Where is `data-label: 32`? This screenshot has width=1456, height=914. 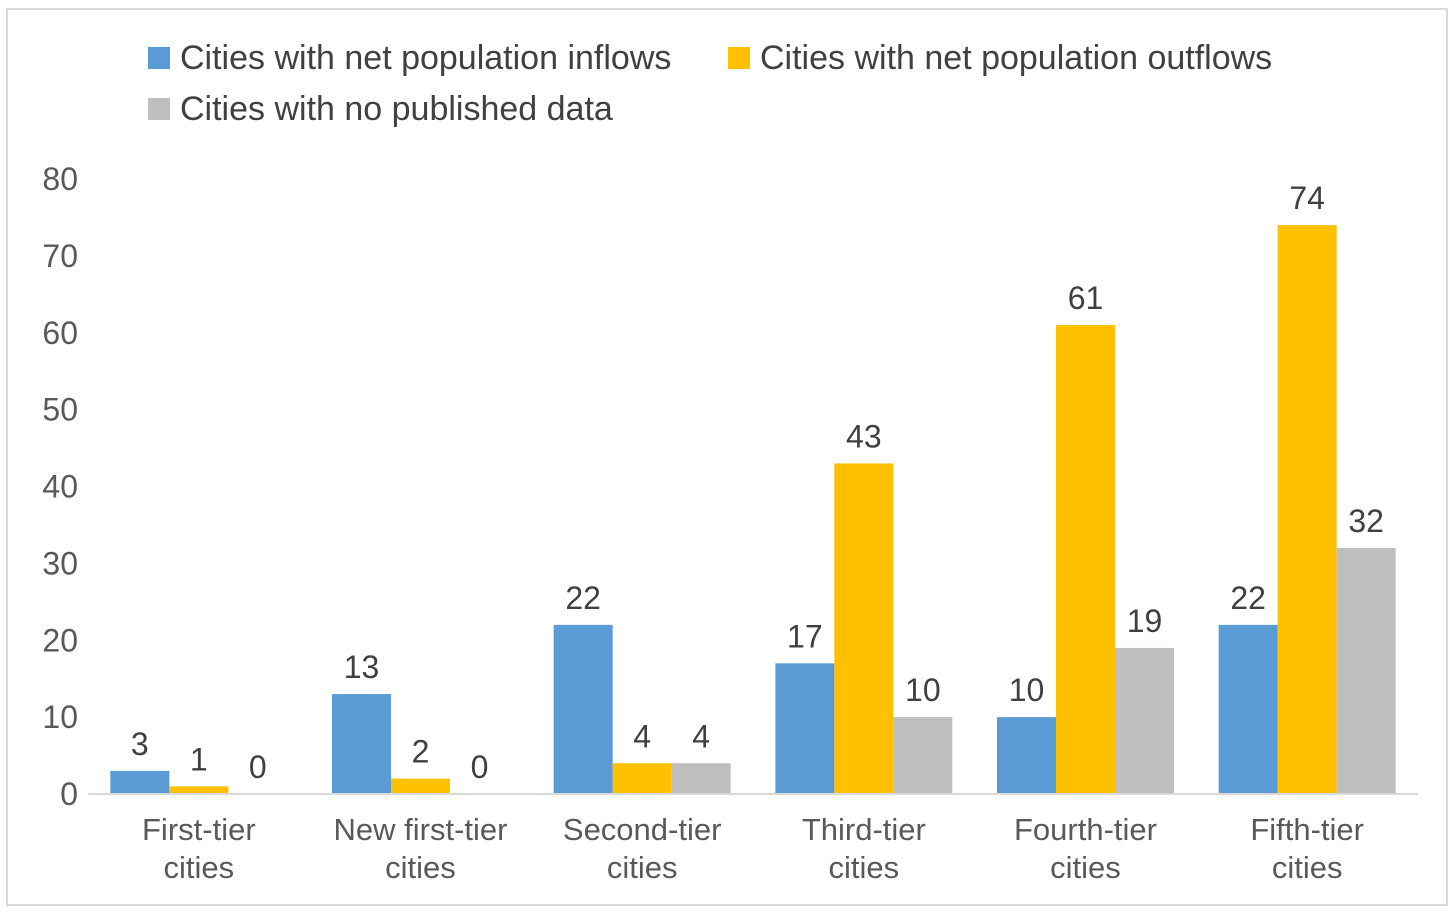 data-label: 32 is located at coordinates (1366, 521).